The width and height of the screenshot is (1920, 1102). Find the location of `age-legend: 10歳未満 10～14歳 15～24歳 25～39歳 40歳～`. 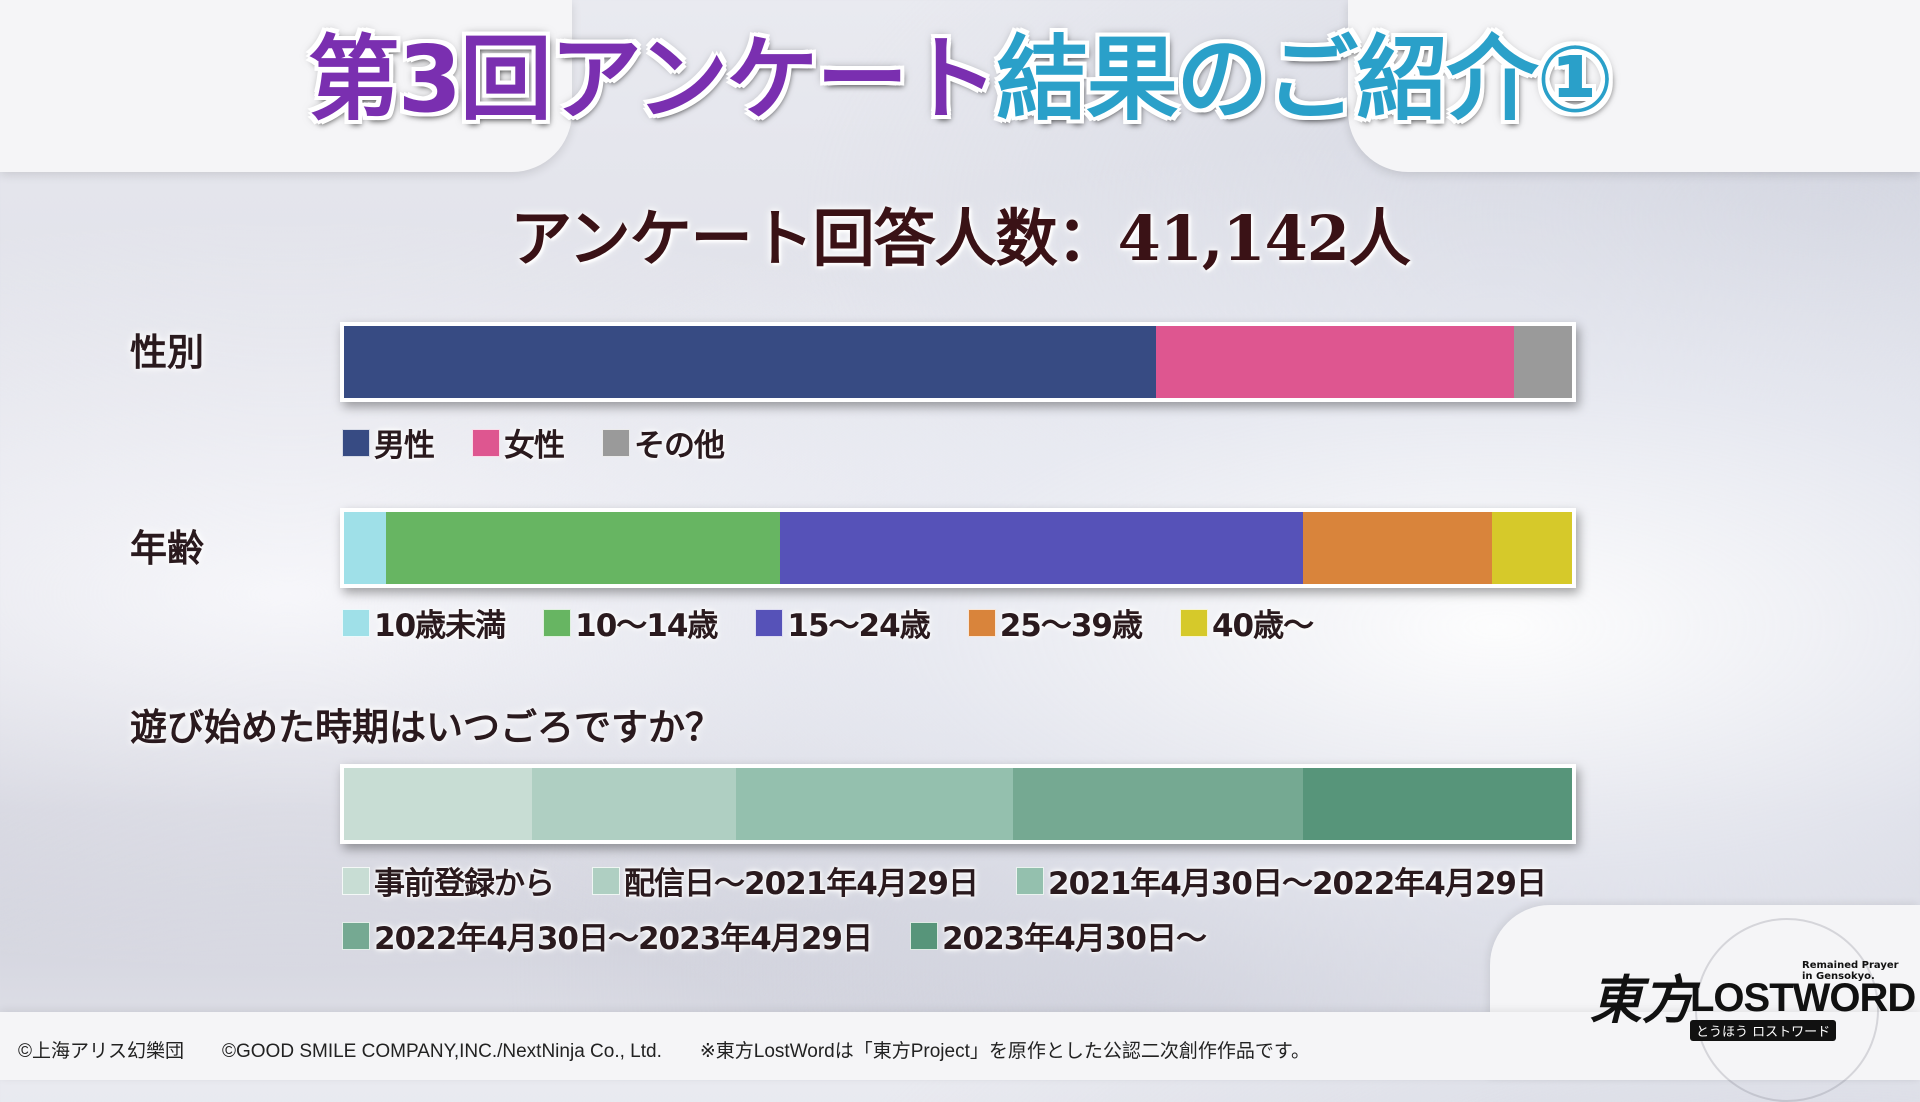

age-legend: 10歳未満 10～14歳 15～24歳 25～39歳 40歳～ is located at coordinates (846, 622).